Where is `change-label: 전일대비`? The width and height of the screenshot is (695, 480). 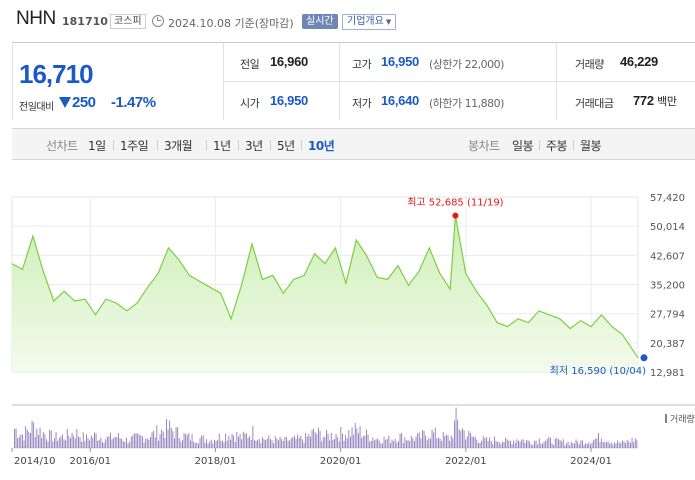
change-label: 전일대비 is located at coordinates (36, 107).